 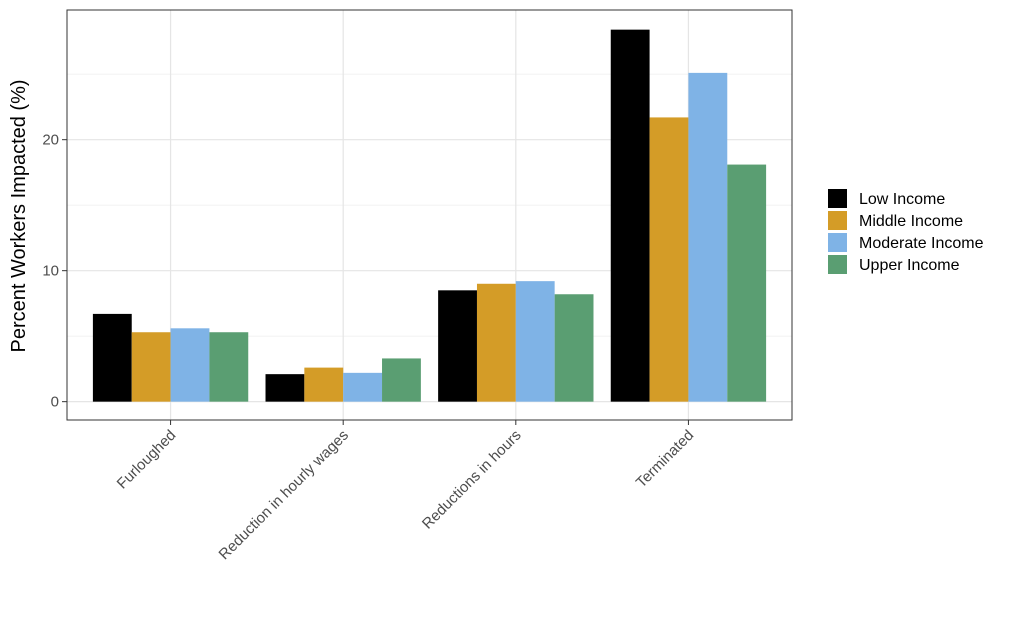 What do you see at coordinates (50, 140) in the screenshot?
I see `y-tick-label: 20` at bounding box center [50, 140].